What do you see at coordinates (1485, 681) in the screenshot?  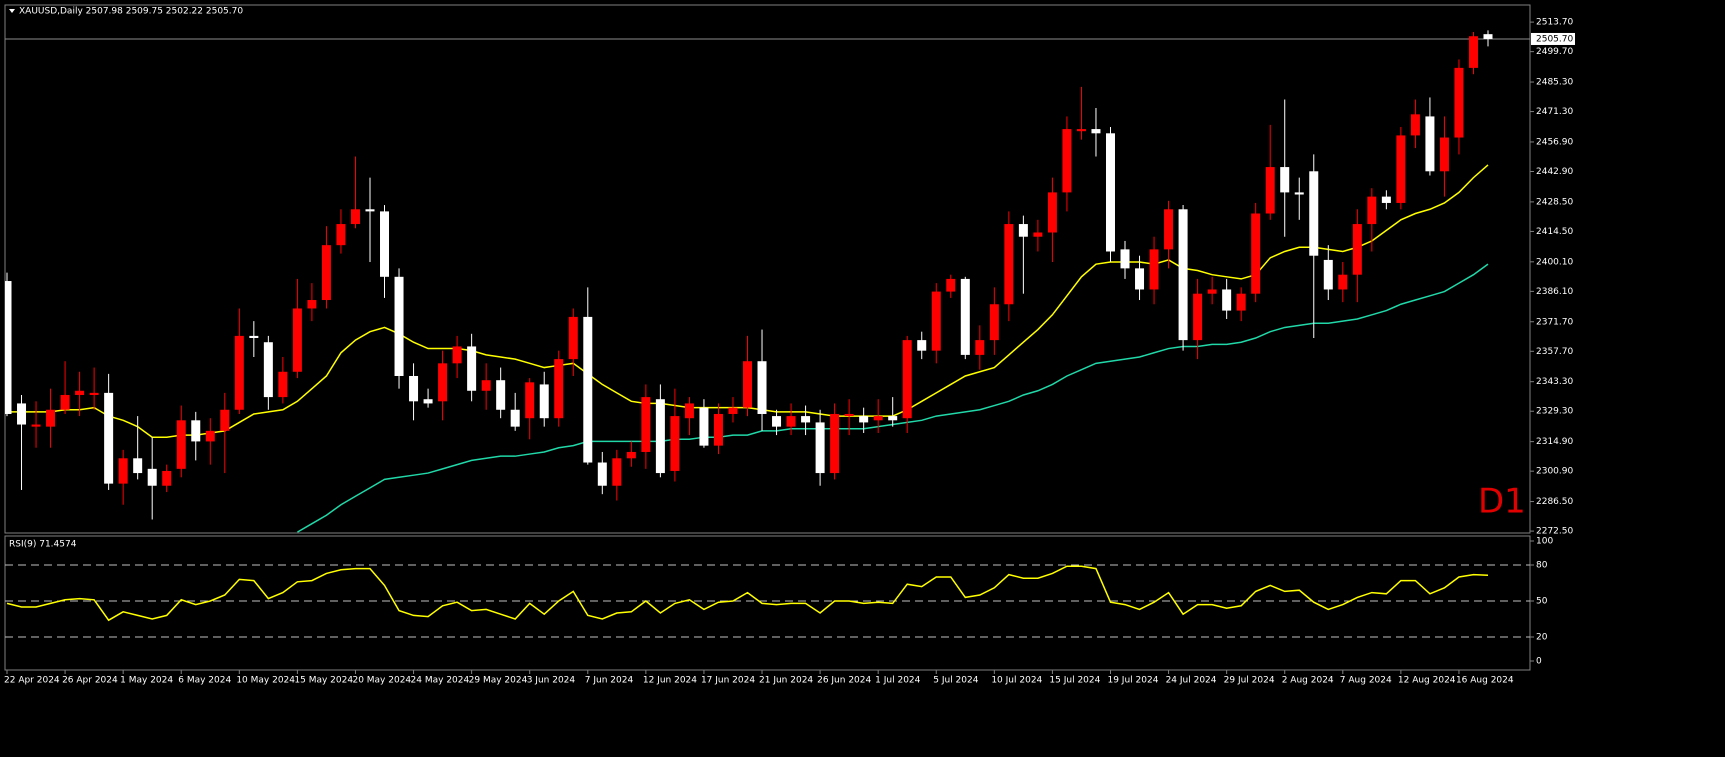 I see `x-tick-label: 16 Aug 2024` at bounding box center [1485, 681].